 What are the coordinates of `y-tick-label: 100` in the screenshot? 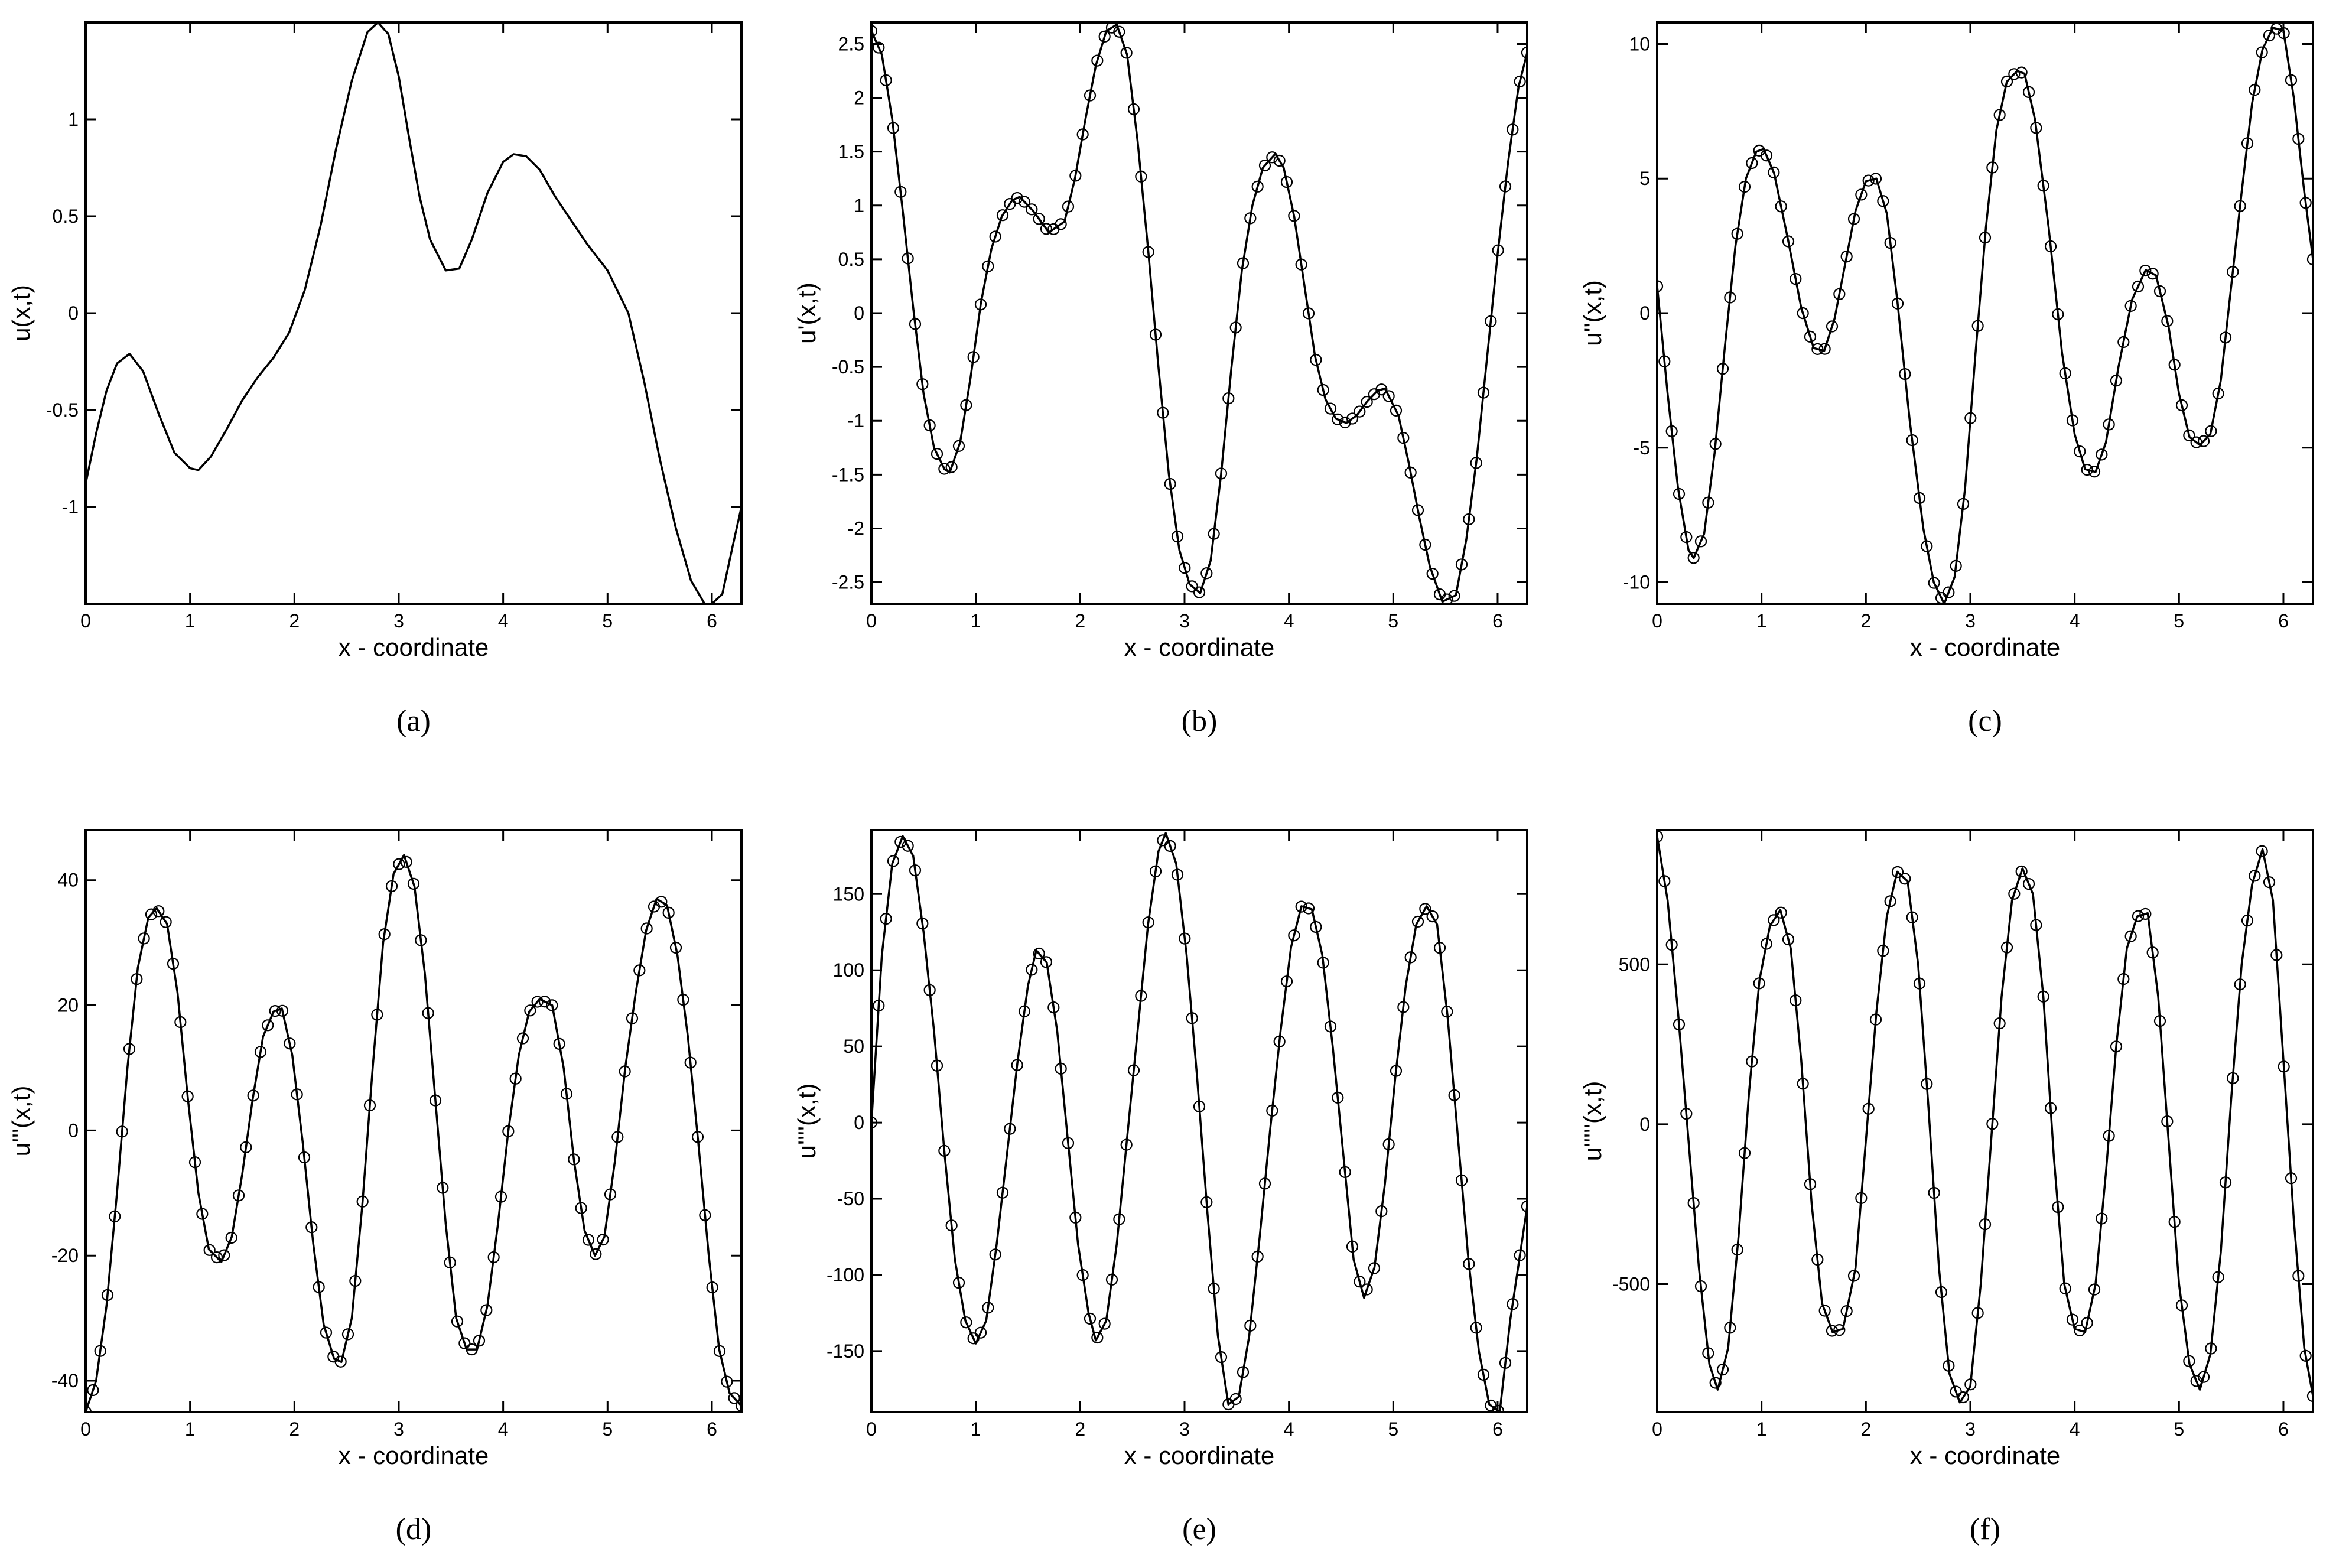 It's located at (849, 970).